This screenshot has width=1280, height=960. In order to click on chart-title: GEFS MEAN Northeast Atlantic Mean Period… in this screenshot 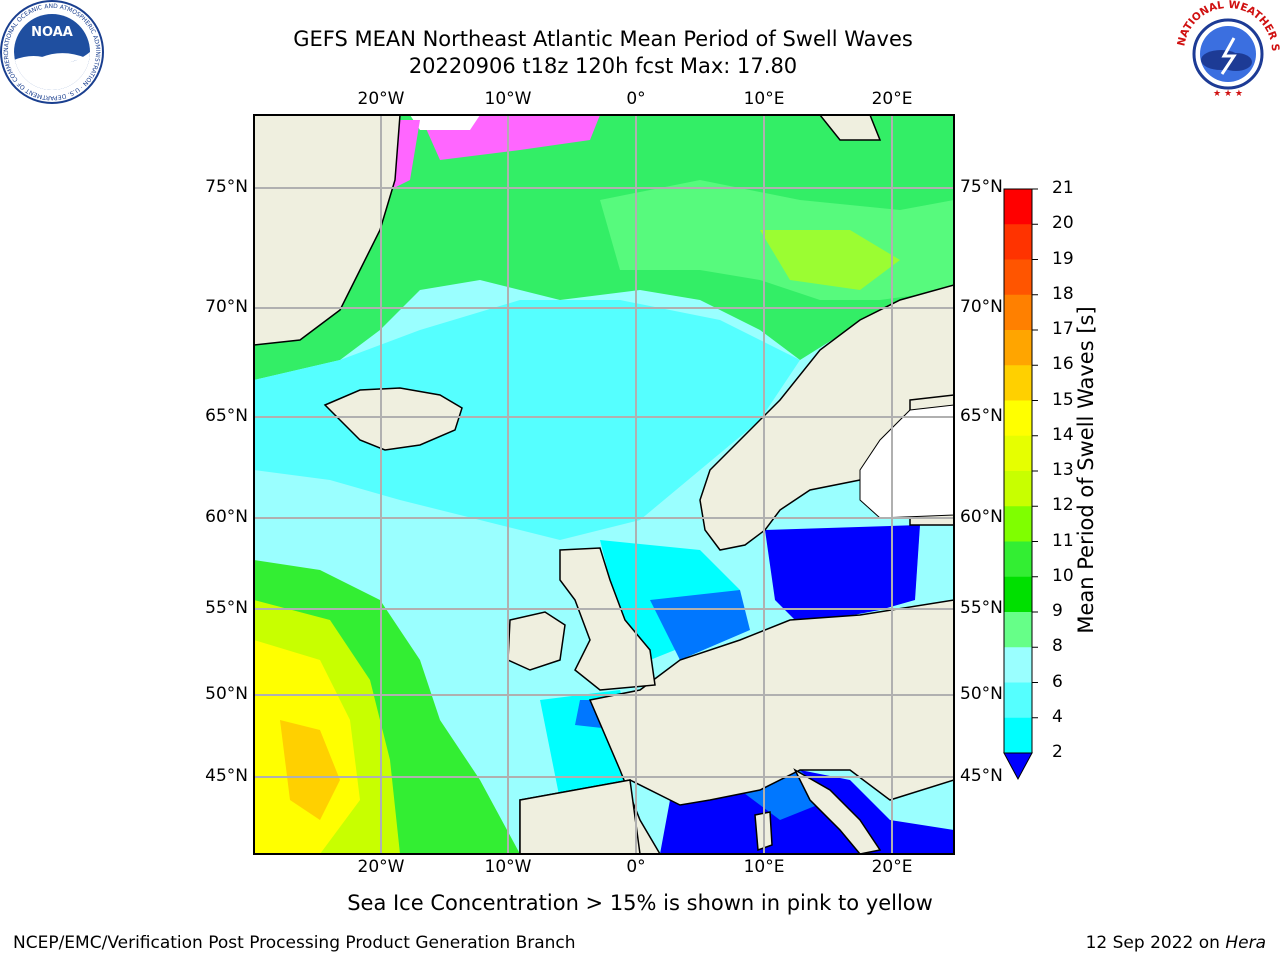, I will do `click(603, 39)`.